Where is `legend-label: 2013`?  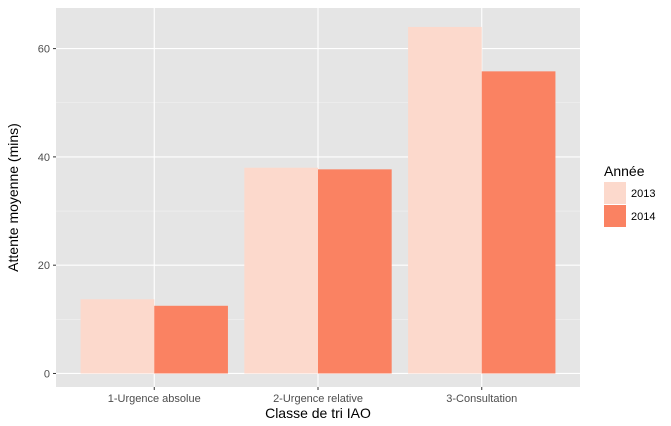
legend-label: 2013 is located at coordinates (643, 194).